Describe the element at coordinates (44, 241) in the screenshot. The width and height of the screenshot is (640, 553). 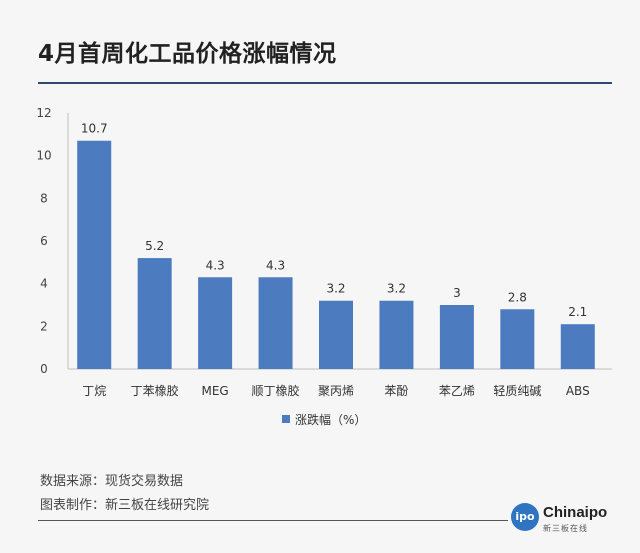
I see `y-tick-label: 6` at that location.